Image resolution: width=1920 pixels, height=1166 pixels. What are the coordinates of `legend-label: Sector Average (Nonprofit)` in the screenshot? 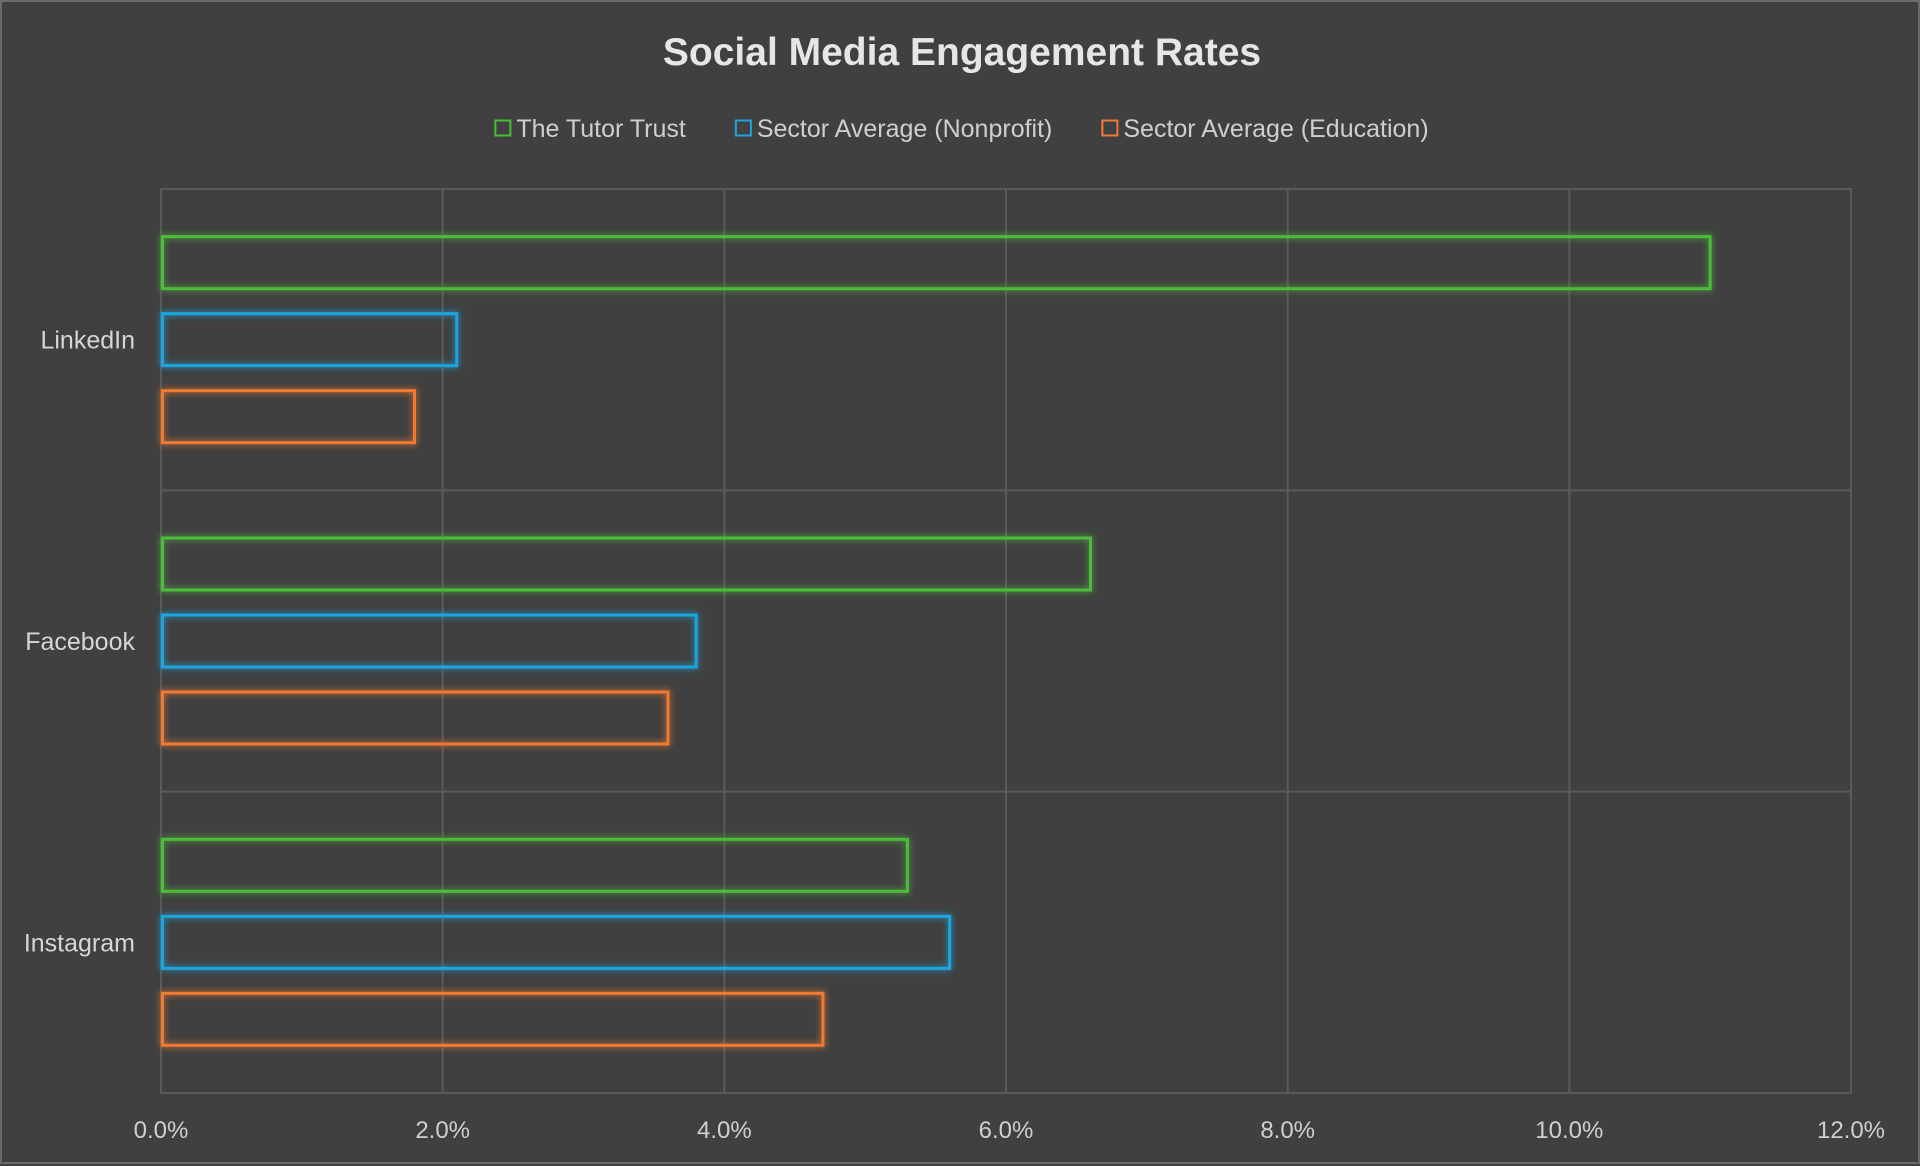 It's located at (905, 129).